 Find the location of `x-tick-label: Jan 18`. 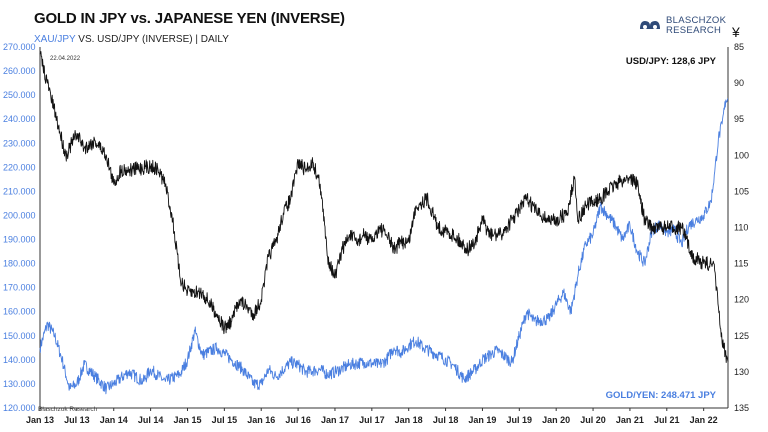

x-tick-label: Jan 18 is located at coordinates (409, 420).